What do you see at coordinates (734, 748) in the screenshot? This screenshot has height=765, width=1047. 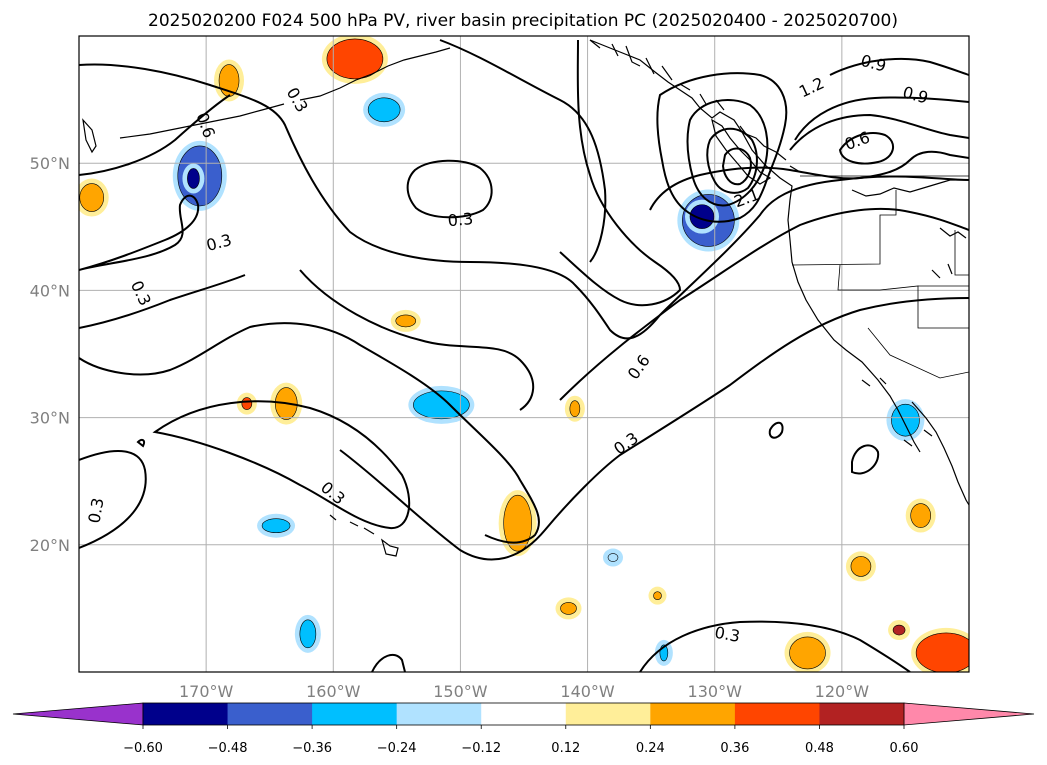 I see `colorbar-tick-label: 0.36` at bounding box center [734, 748].